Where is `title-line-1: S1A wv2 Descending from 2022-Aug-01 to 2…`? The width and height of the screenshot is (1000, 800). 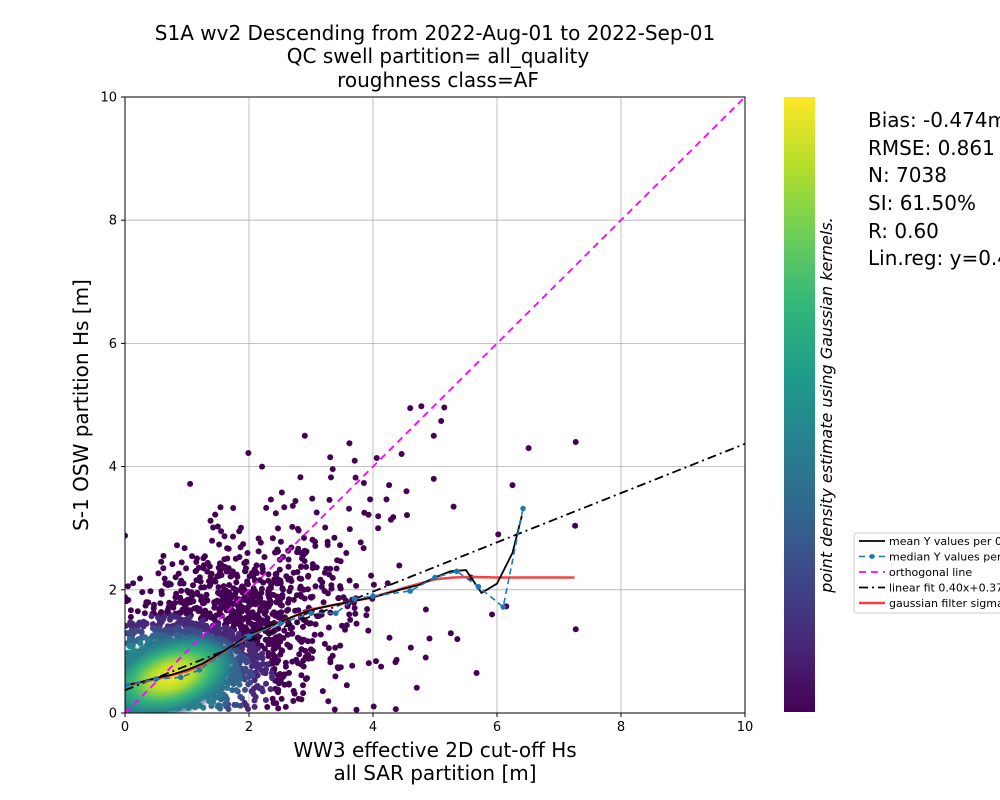
title-line-1: S1A wv2 Descending from 2022-Aug-01 to 2… is located at coordinates (435, 33).